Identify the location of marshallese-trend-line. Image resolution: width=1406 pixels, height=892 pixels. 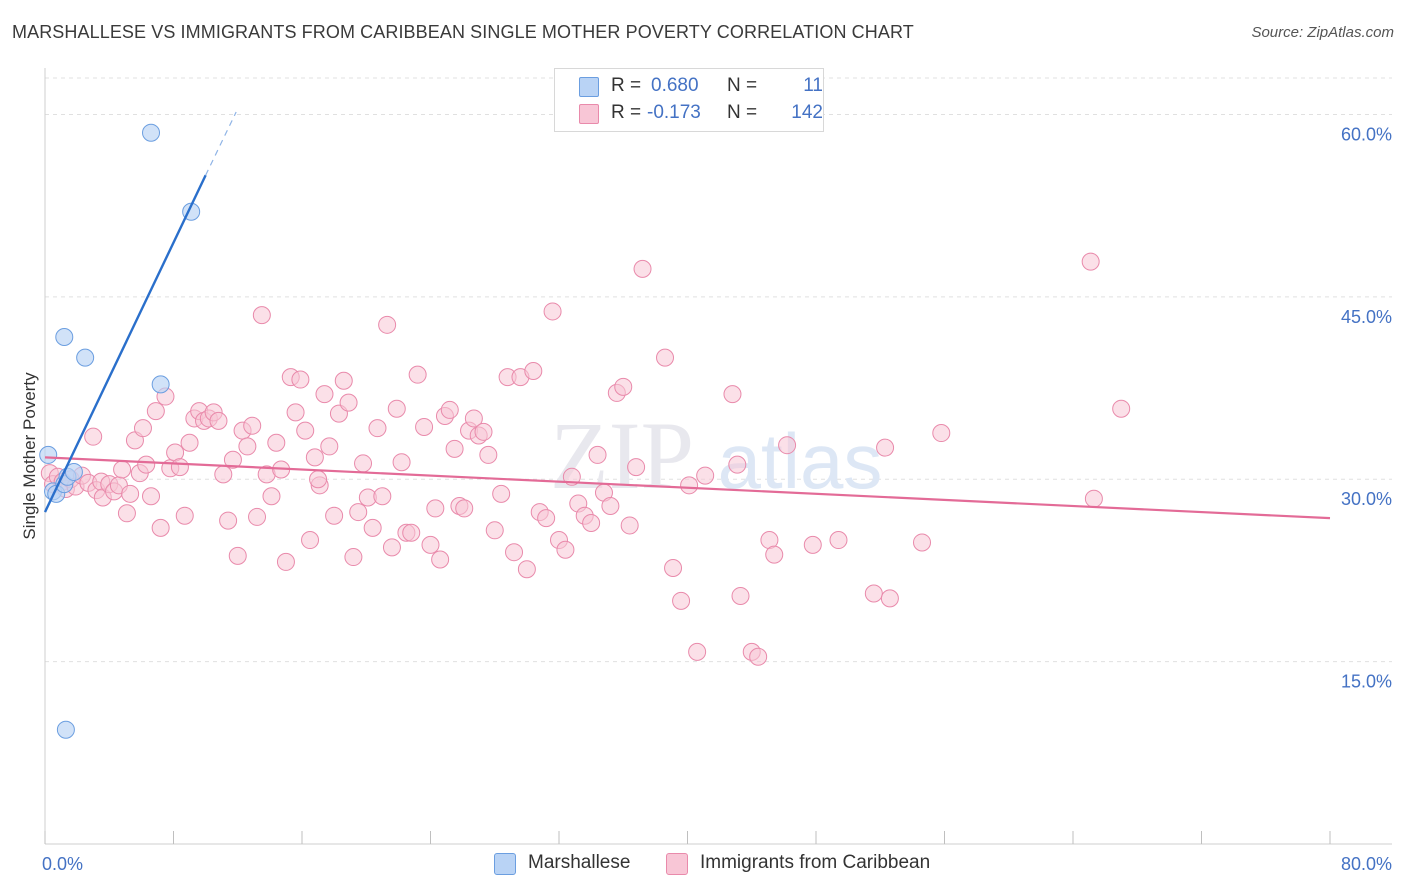
(125, 343).